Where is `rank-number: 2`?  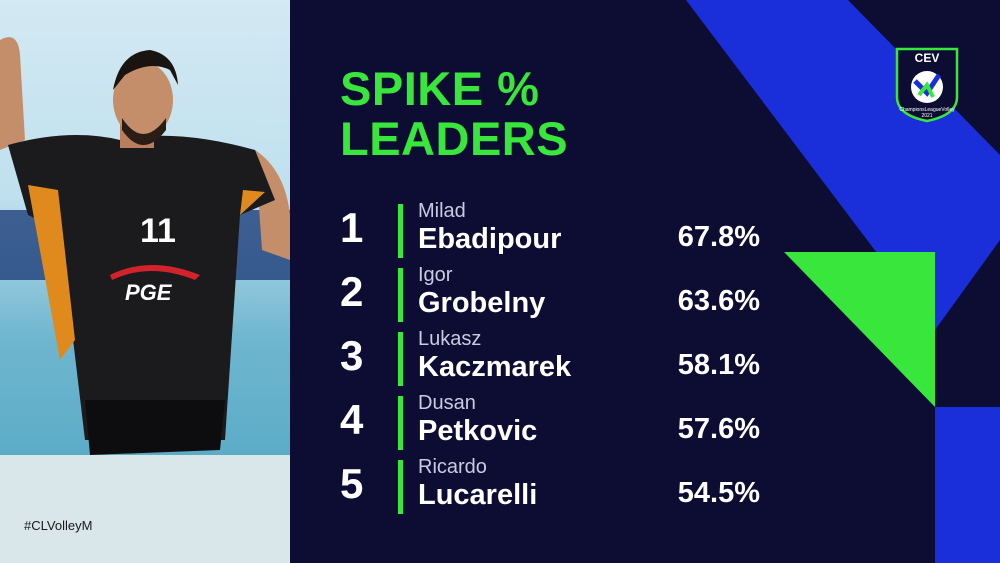 rank-number: 2 is located at coordinates (352, 291).